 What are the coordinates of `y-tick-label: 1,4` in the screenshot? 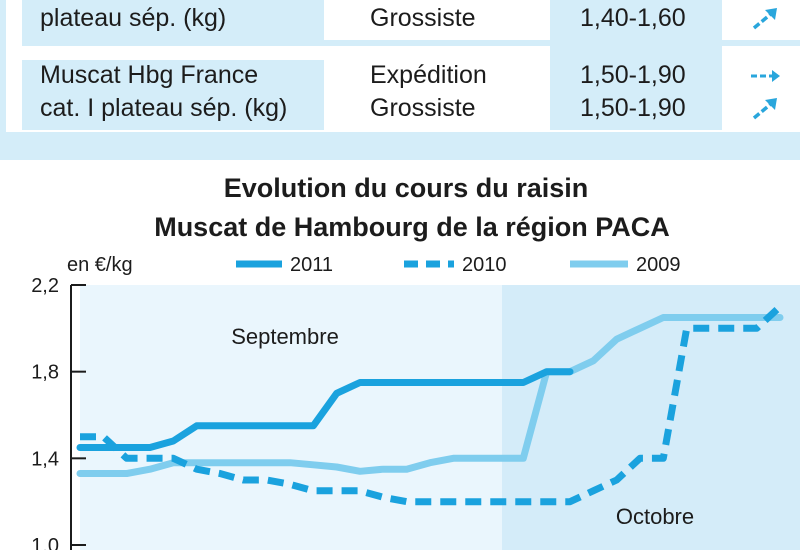 It's located at (45, 459).